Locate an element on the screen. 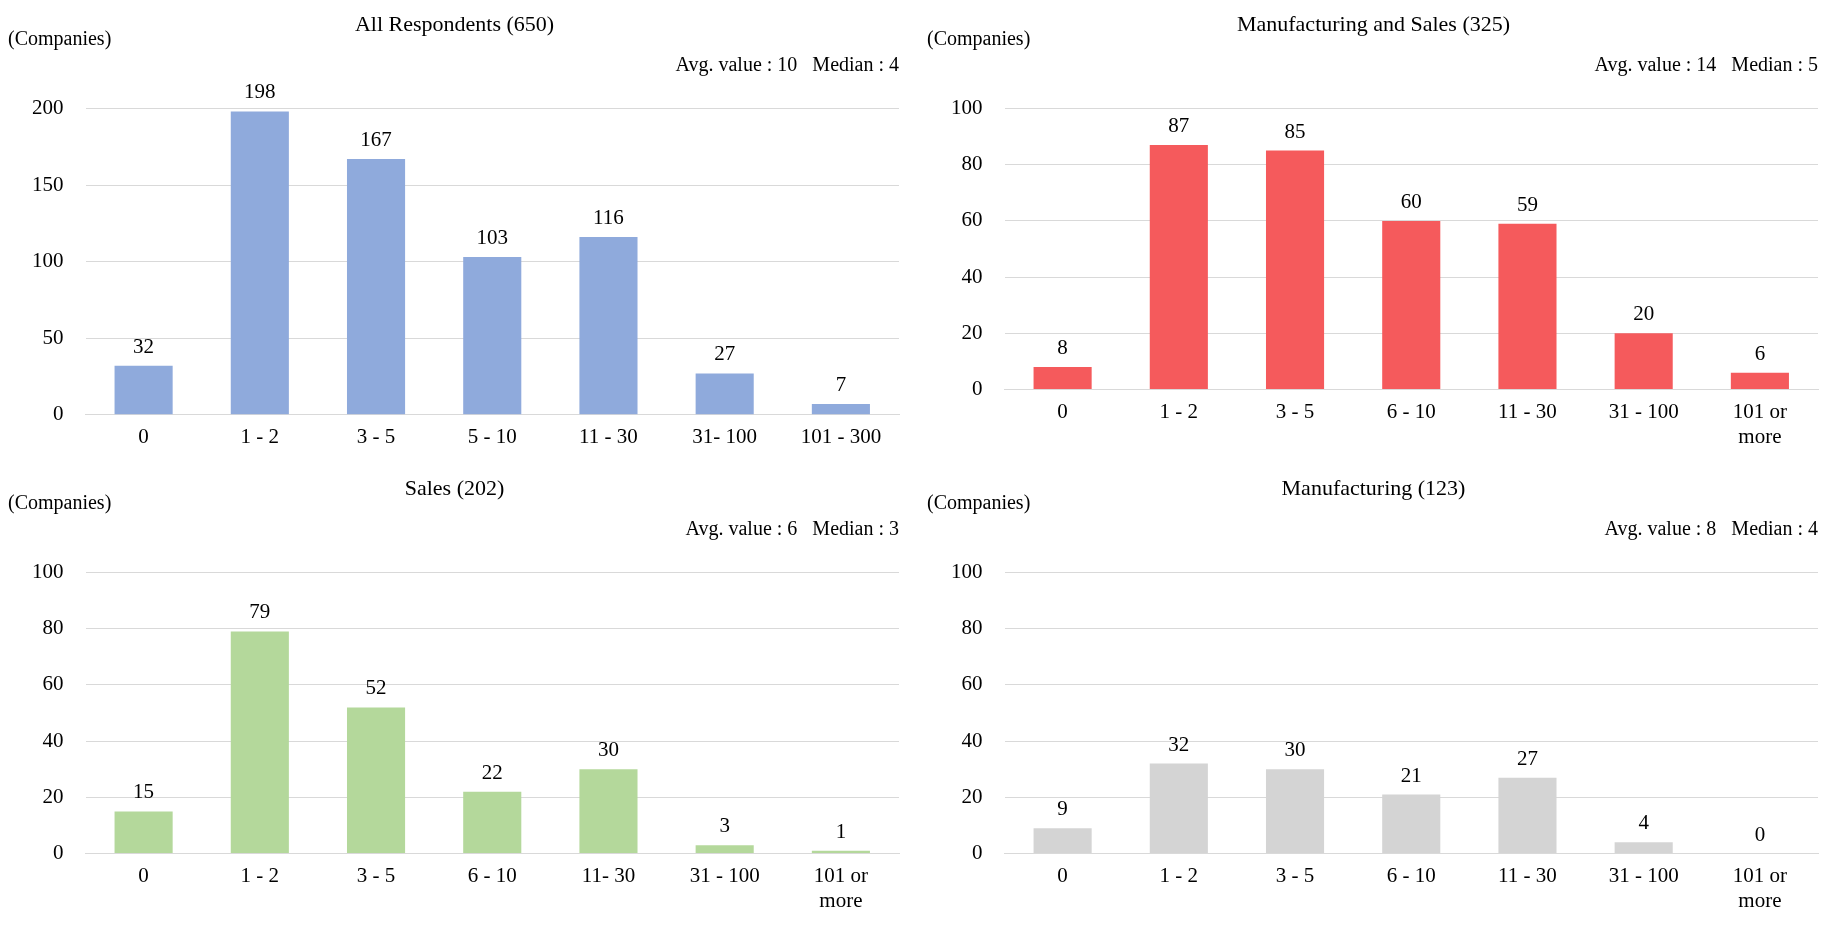  data-label: 4 is located at coordinates (1644, 822).